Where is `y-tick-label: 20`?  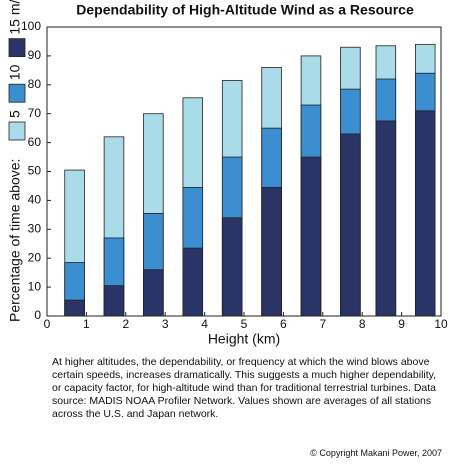 y-tick-label: 20 is located at coordinates (35, 257).